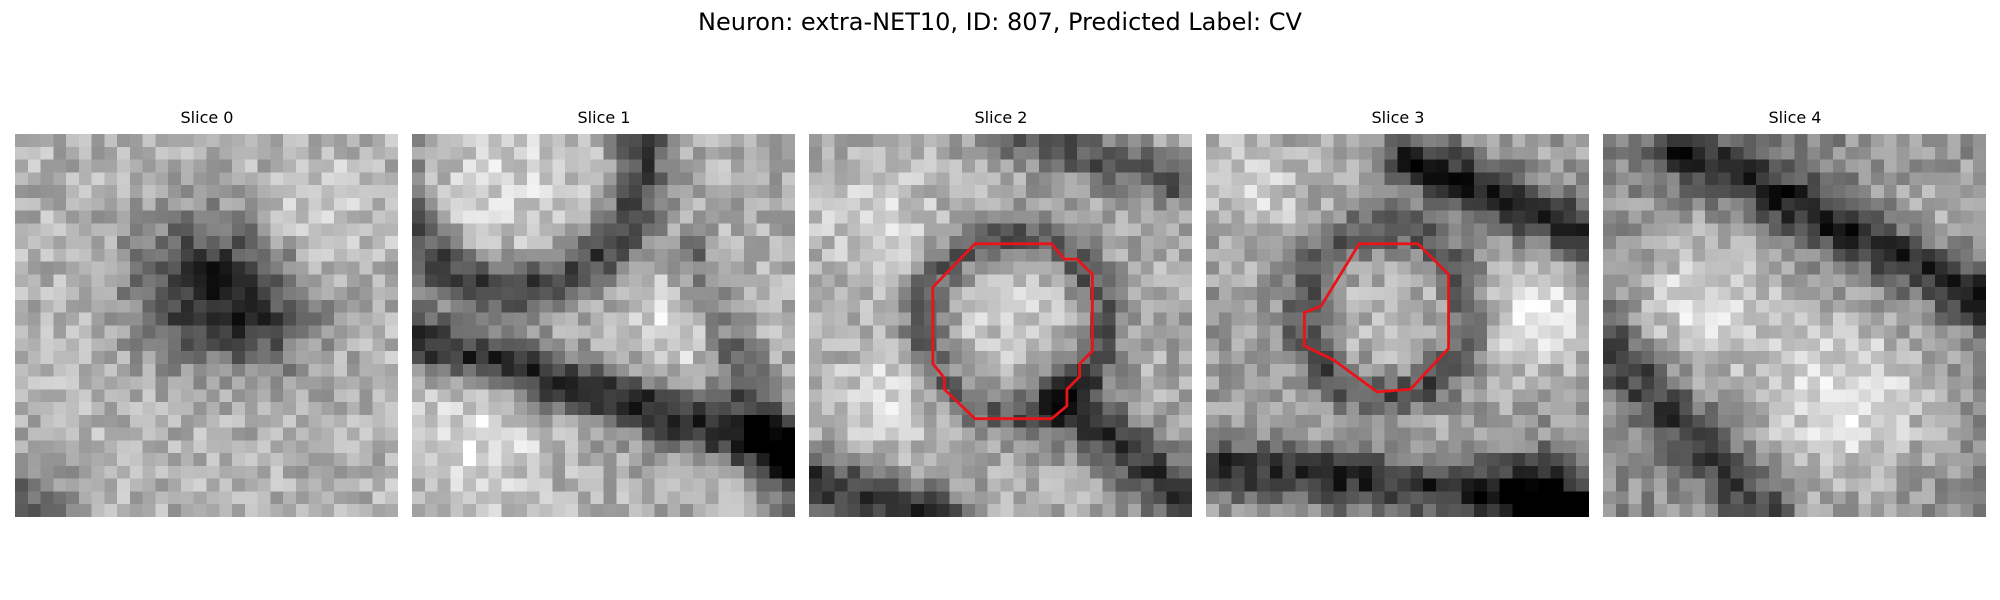 This screenshot has width=2000, height=600. I want to click on slice-panel-4: Slice 4, so click(1795, 312).